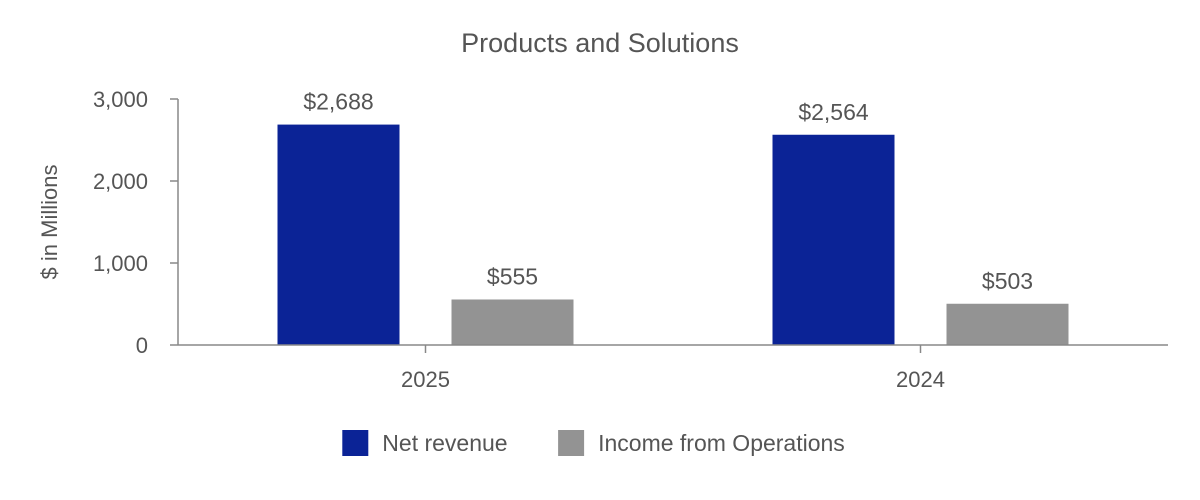 This screenshot has width=1200, height=500. I want to click on data-label: $2,564, so click(833, 112).